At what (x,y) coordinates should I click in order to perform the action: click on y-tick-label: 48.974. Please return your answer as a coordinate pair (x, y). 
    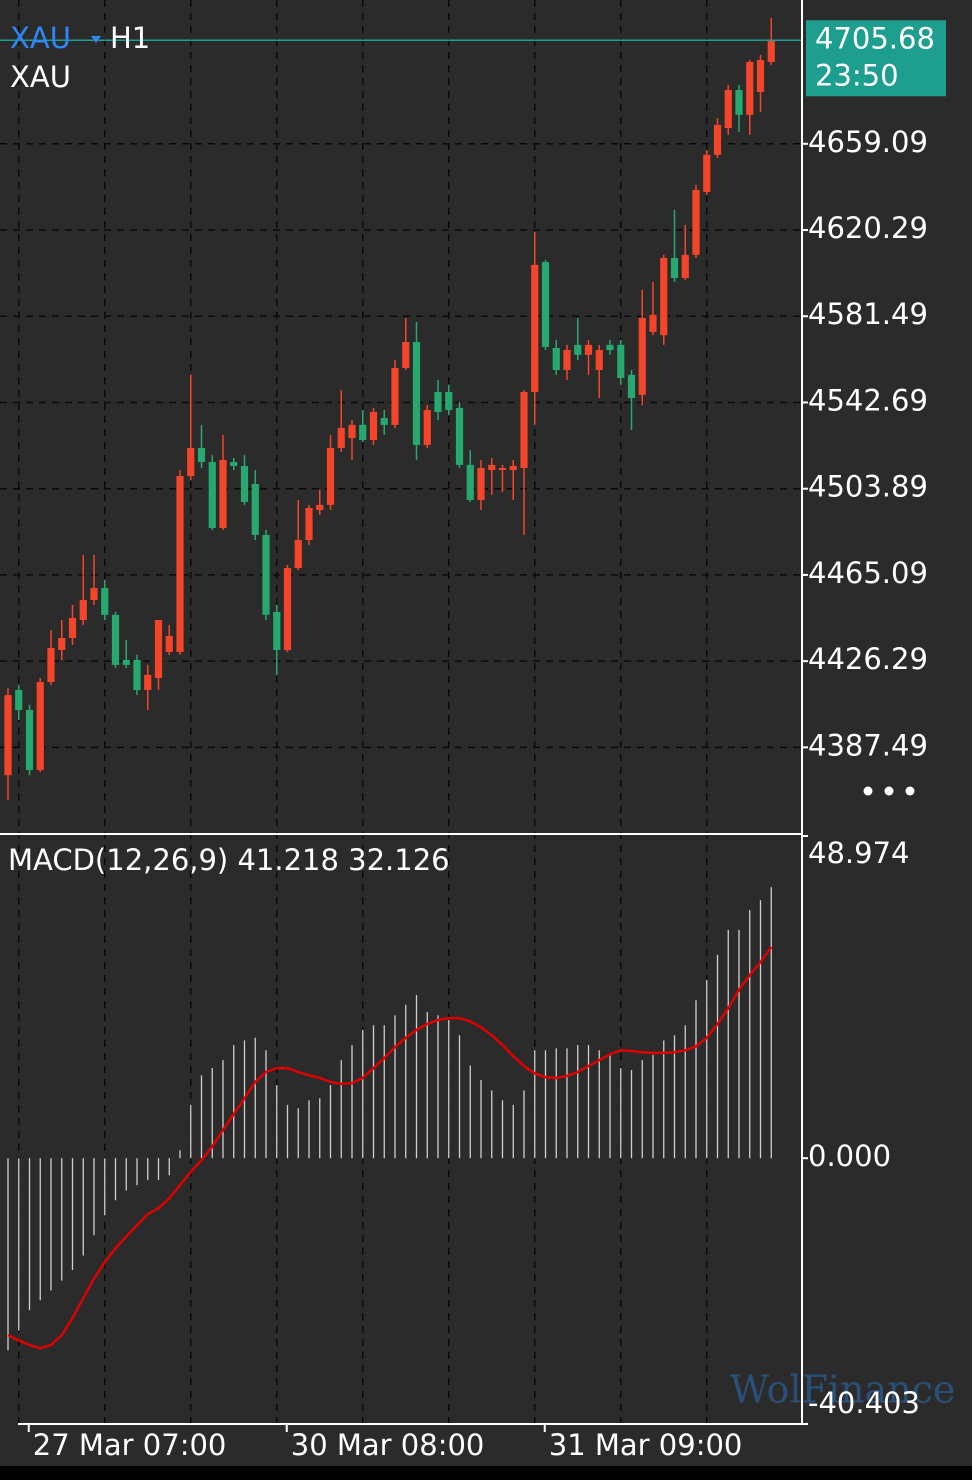
    Looking at the image, I should click on (858, 853).